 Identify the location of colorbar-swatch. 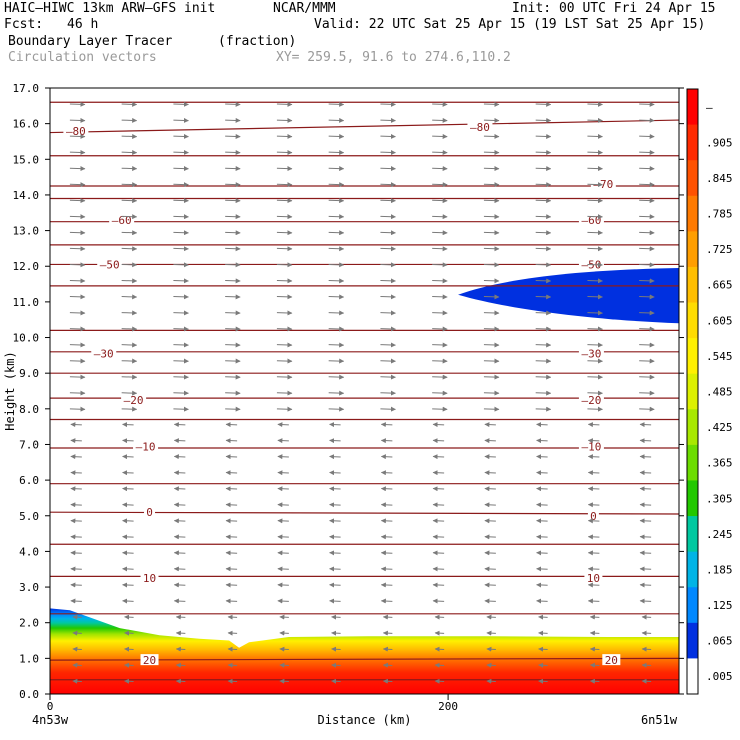
(692, 213).